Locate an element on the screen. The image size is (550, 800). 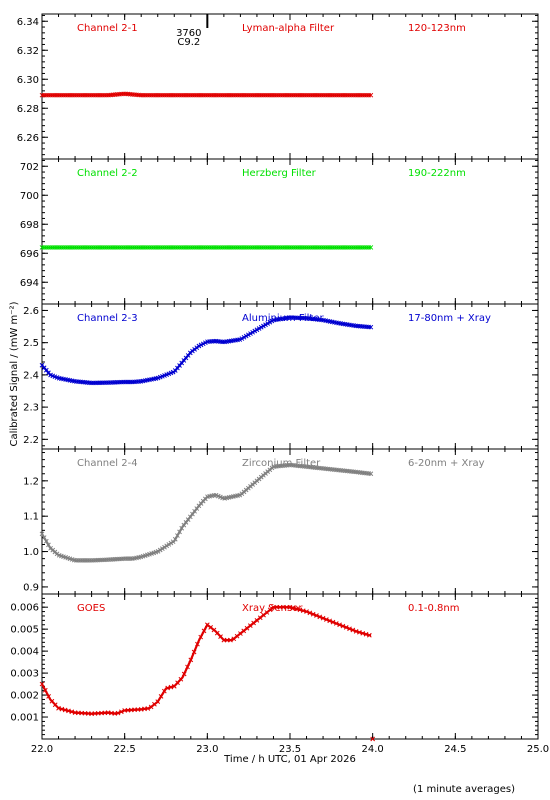
y-tick-label: 0.005 is located at coordinates (24, 630).